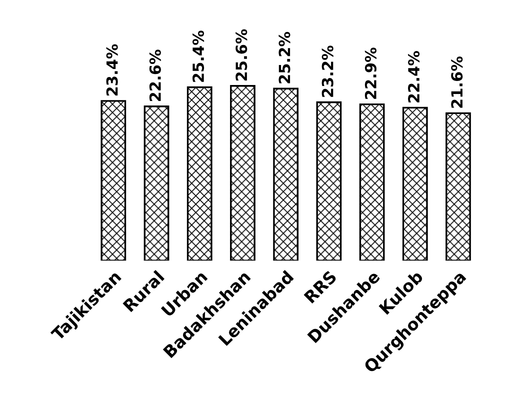 This screenshot has height=417, width=515. I want to click on data-label: 25.2%, so click(284, 58).